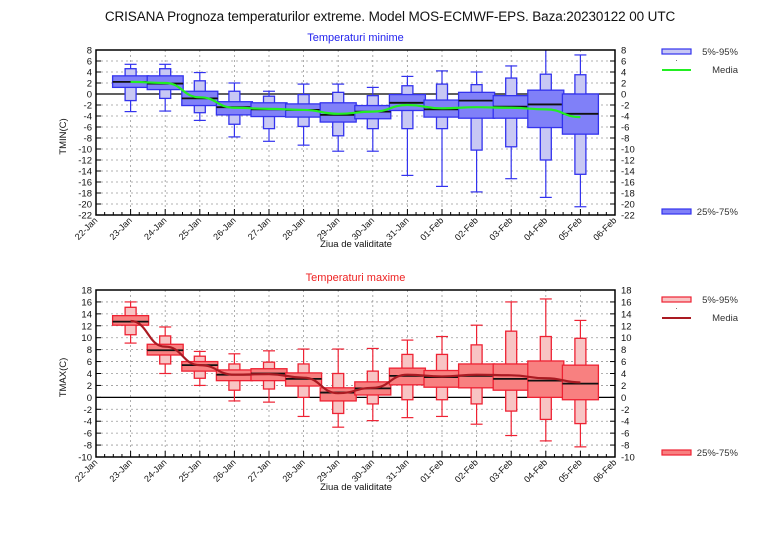 This screenshot has height=542, width=780. Describe the element at coordinates (407, 125) in the screenshot. I see `box-31-Jan` at that location.